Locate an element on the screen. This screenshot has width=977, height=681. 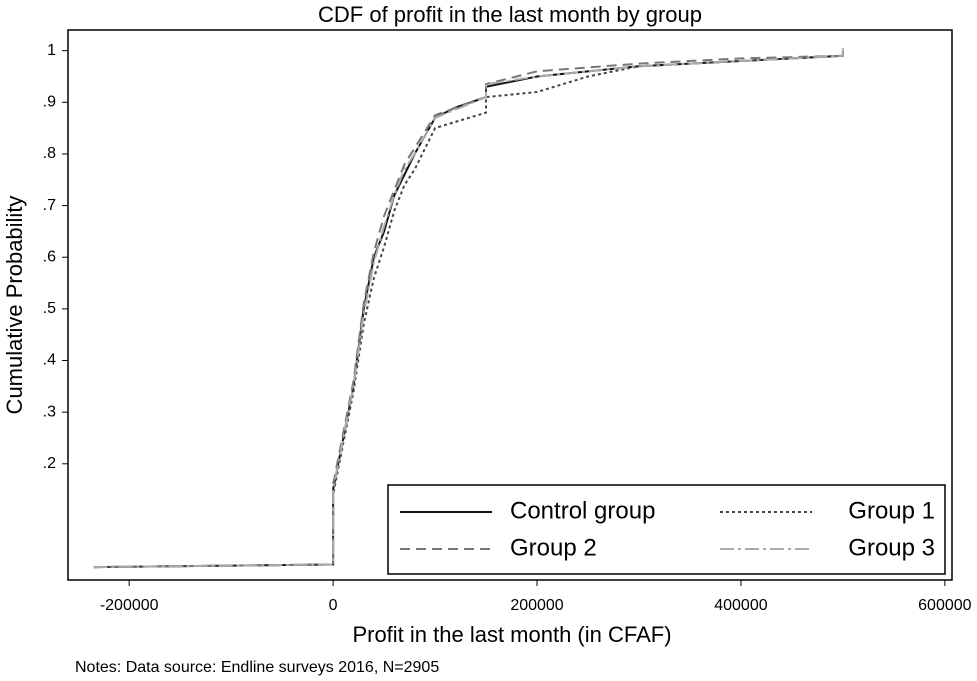
x-tick-label: -200000 is located at coordinates (129, 605).